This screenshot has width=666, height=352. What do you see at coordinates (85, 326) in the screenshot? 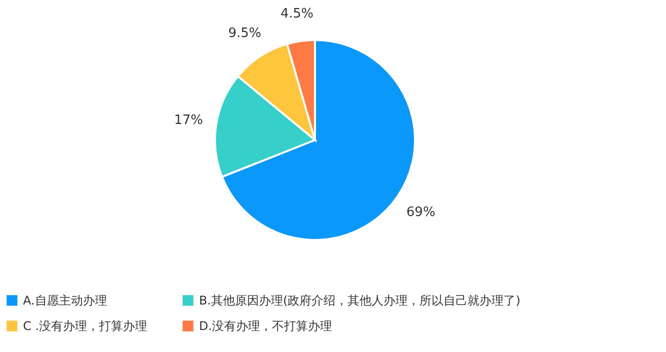
I see `legend-label: C .没有办理，打算办理` at bounding box center [85, 326].